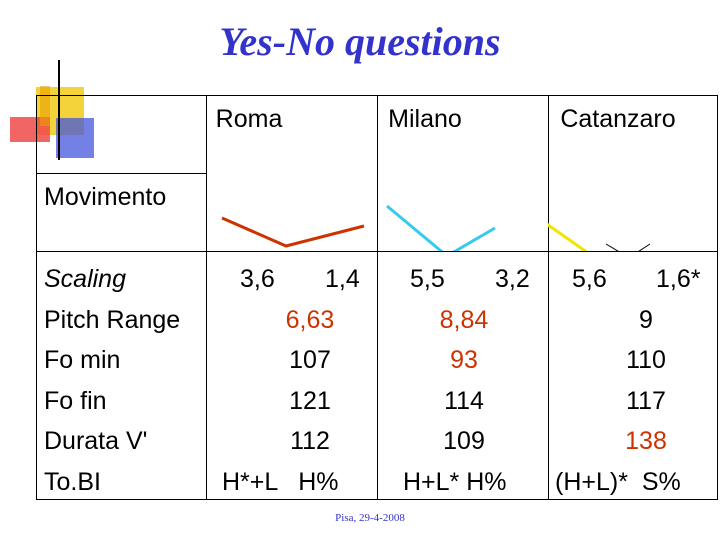  I want to click on pitch-range-milano: 8,84, so click(464, 320).